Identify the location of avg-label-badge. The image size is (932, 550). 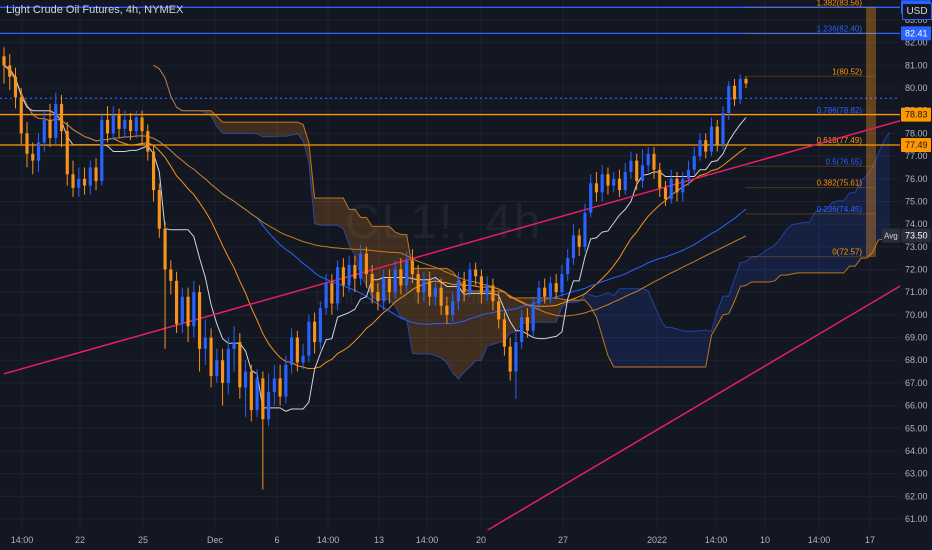
(891, 235).